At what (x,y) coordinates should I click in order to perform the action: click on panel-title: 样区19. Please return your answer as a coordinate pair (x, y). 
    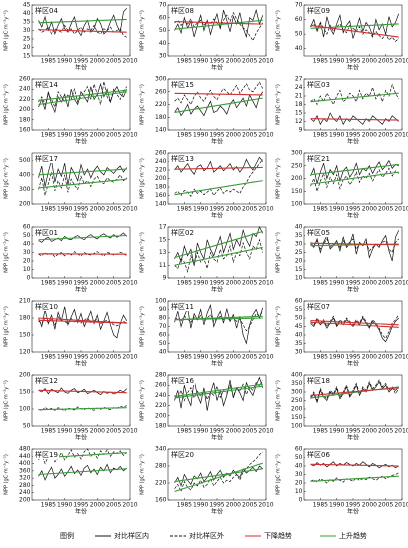
    Looking at the image, I should click on (46, 454).